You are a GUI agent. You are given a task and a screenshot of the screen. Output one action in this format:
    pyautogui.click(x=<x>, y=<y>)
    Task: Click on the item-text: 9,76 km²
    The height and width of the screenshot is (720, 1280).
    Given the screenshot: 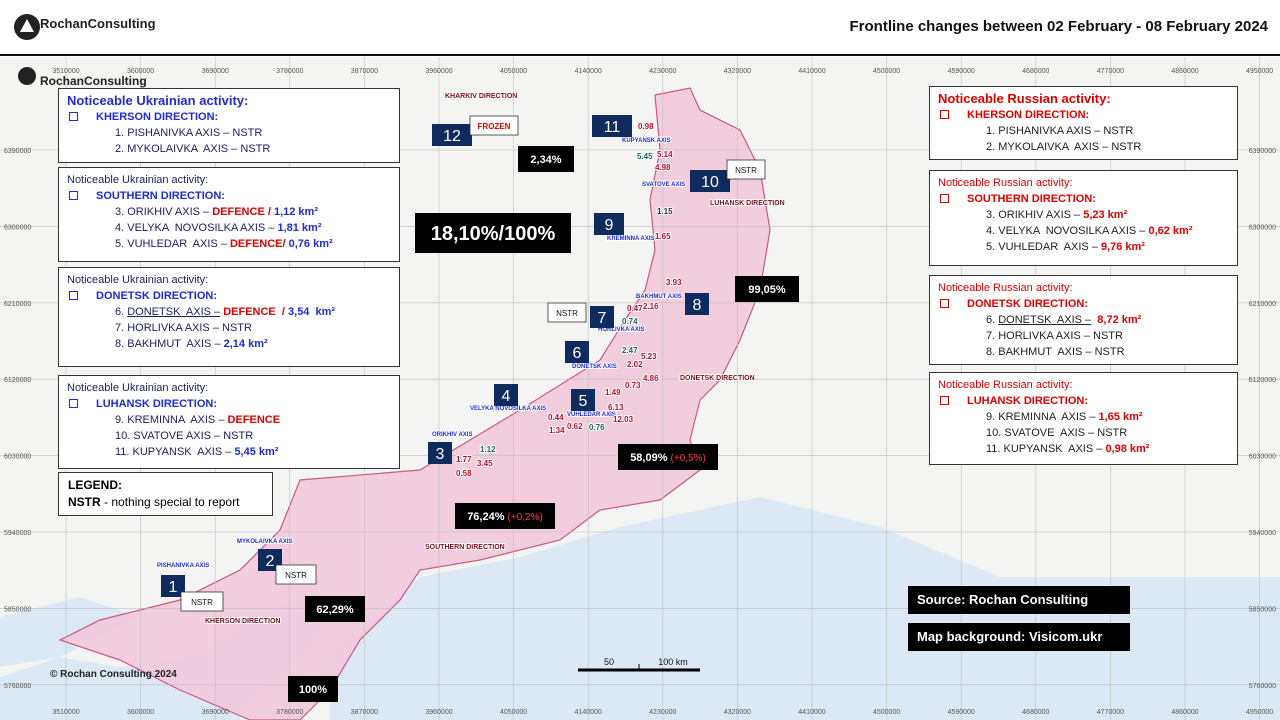 What is the action you would take?
    pyautogui.click(x=1122, y=247)
    